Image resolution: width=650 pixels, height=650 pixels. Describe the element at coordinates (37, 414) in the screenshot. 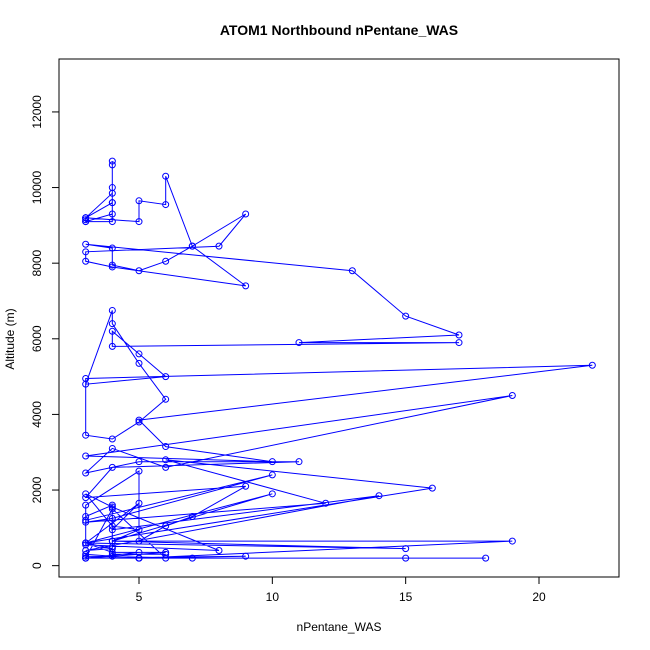

I see `y-tick-label: 4000` at that location.